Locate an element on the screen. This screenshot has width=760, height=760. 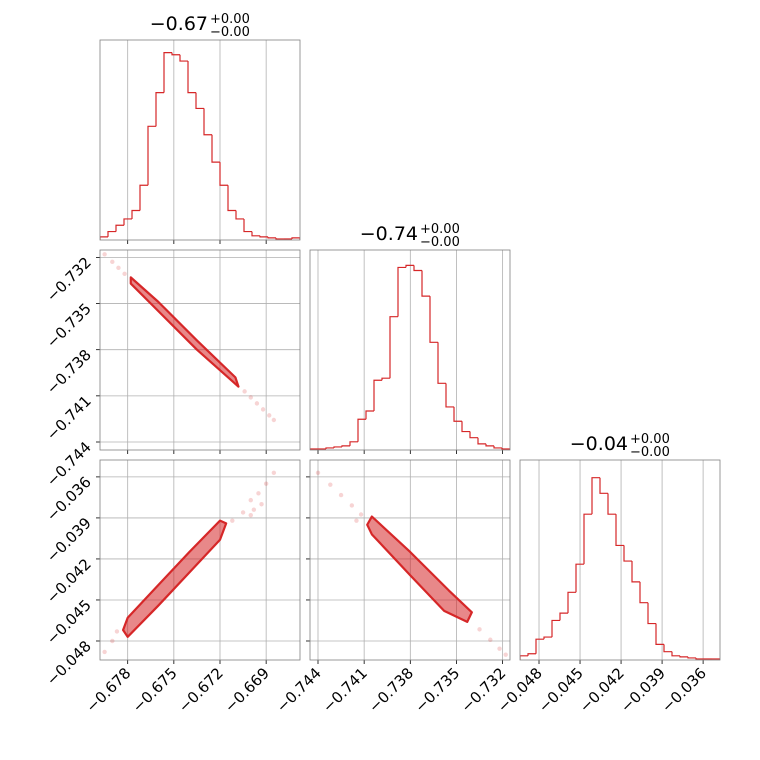
x-tick-label: −0.741 is located at coordinates (345, 690).